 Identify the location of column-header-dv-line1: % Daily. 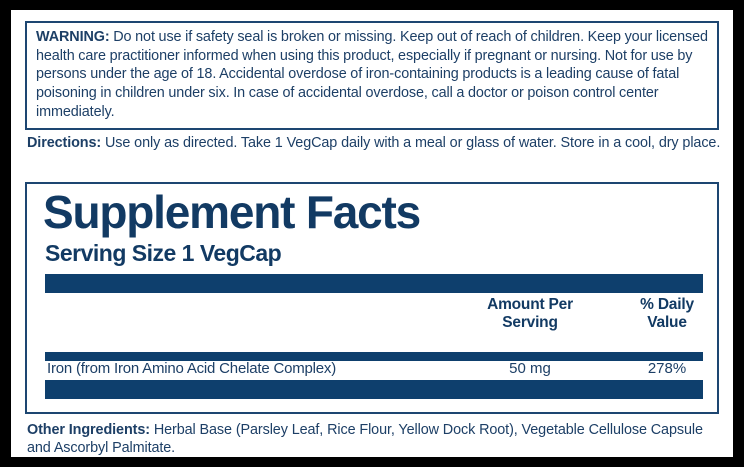
(667, 304).